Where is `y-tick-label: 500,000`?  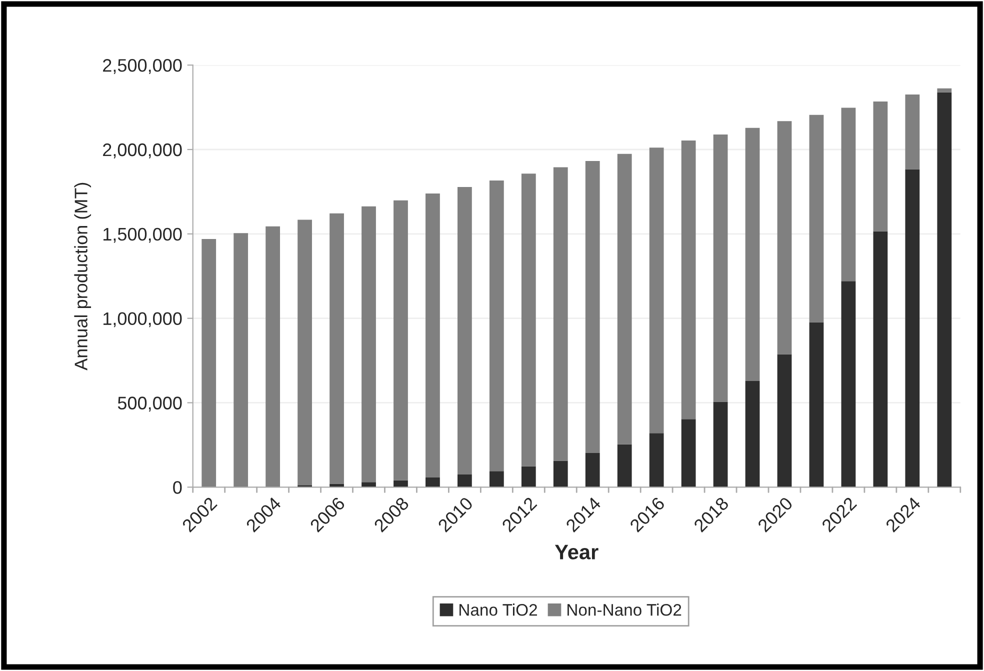 y-tick-label: 500,000 is located at coordinates (150, 404).